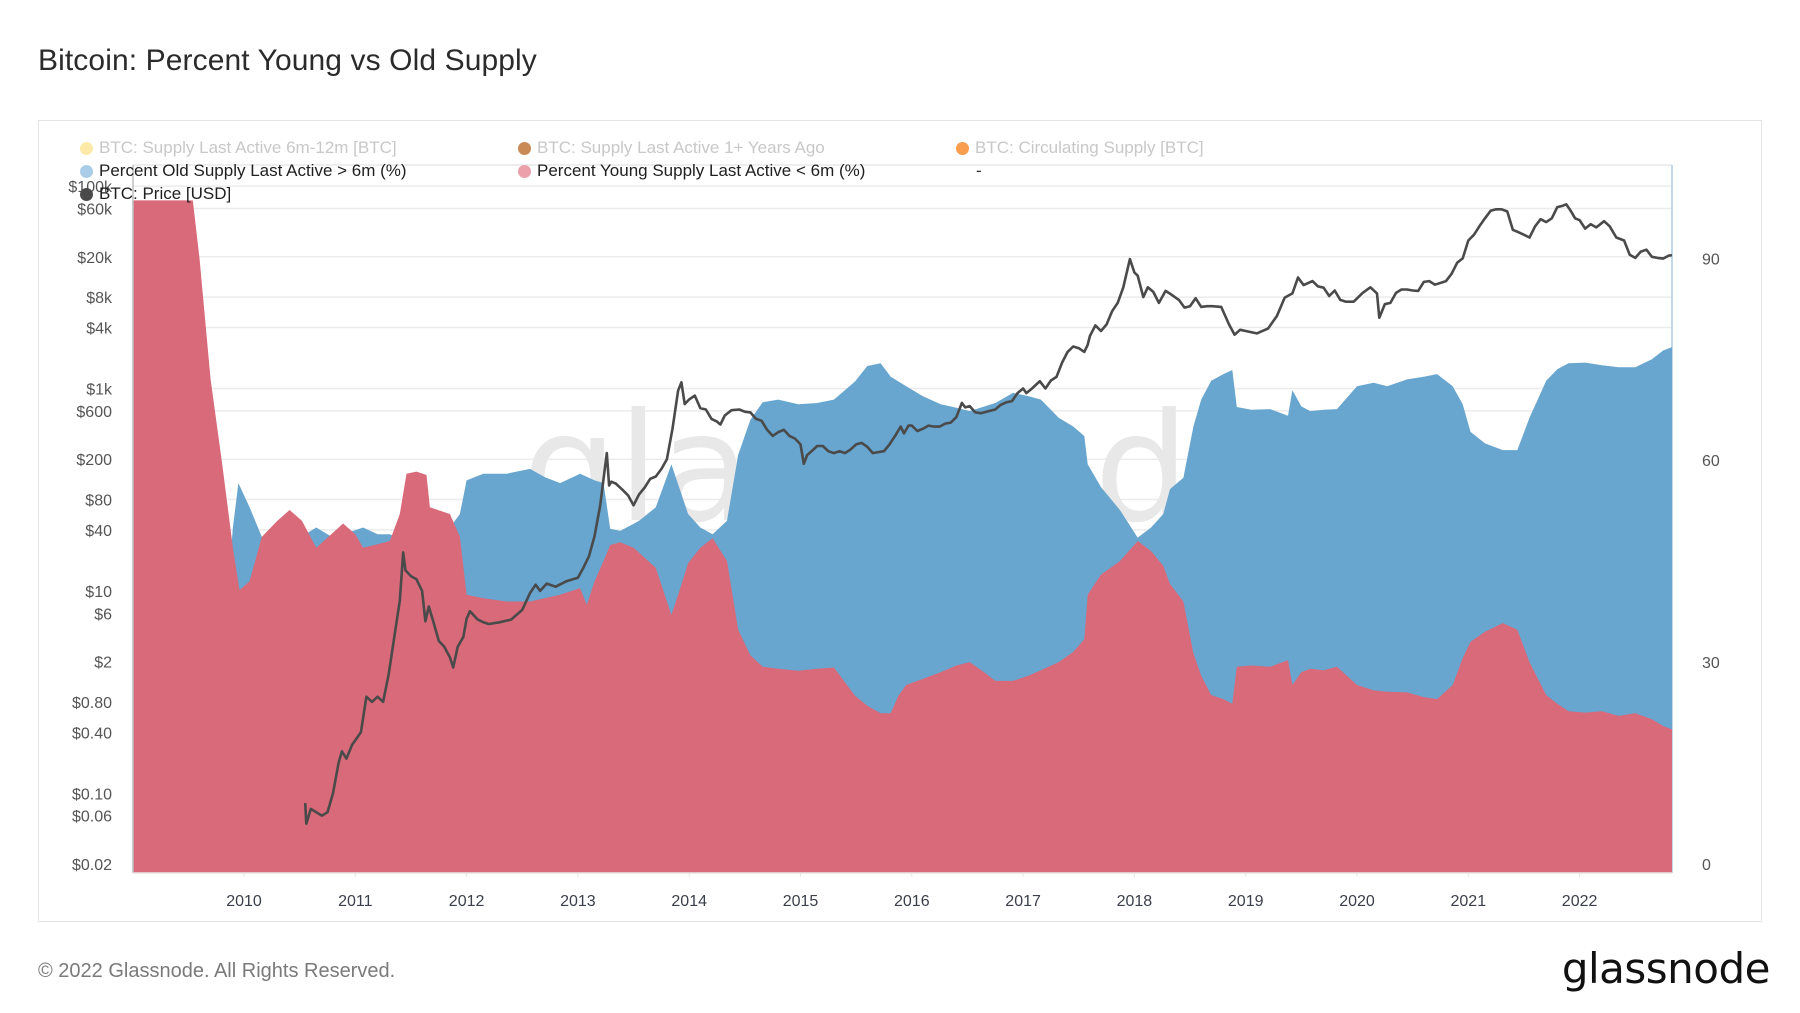 The width and height of the screenshot is (1800, 1013). What do you see at coordinates (99, 329) in the screenshot?
I see `y-left-tick-label: $4k` at bounding box center [99, 329].